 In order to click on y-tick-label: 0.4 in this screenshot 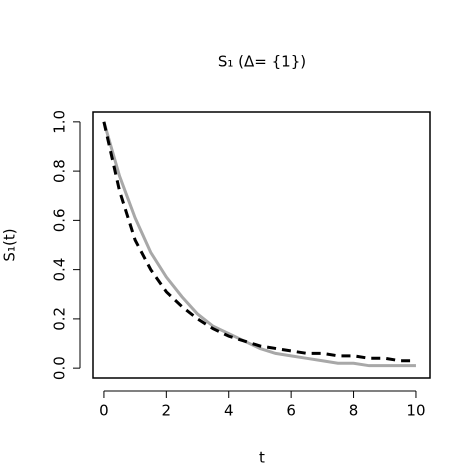, I will do `click(60, 270)`.